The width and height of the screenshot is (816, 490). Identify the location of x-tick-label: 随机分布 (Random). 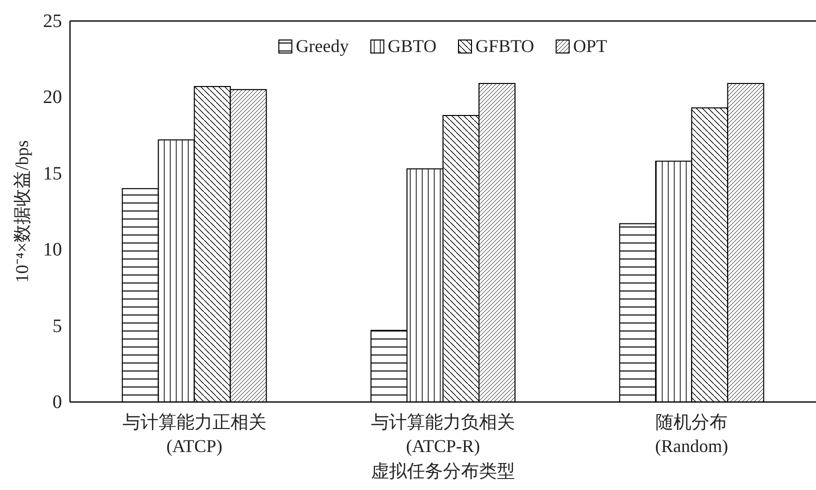
(691, 434).